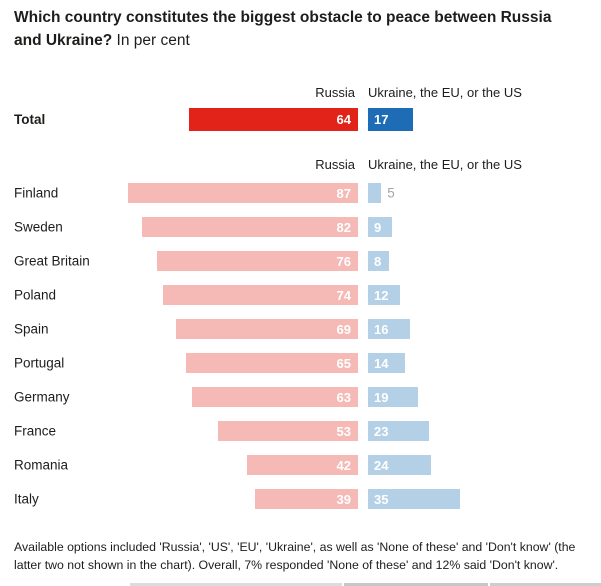 This screenshot has height=586, width=601. Describe the element at coordinates (381, 119) in the screenshot. I see `total-other-value: 17` at that location.